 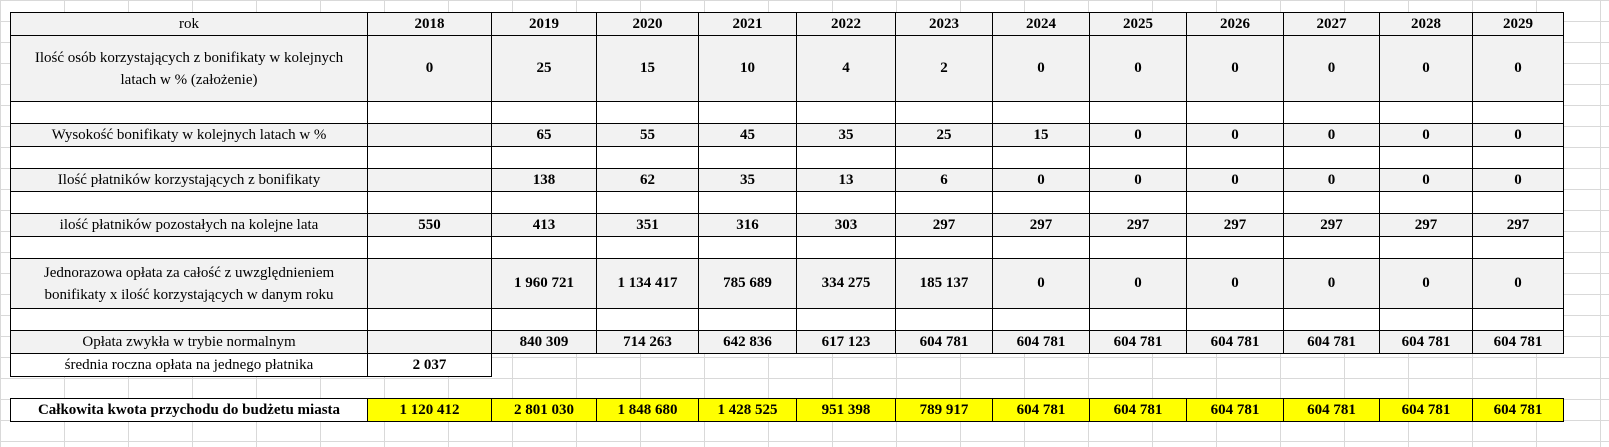 I want to click on year-cell: 2022, so click(x=846, y=24).